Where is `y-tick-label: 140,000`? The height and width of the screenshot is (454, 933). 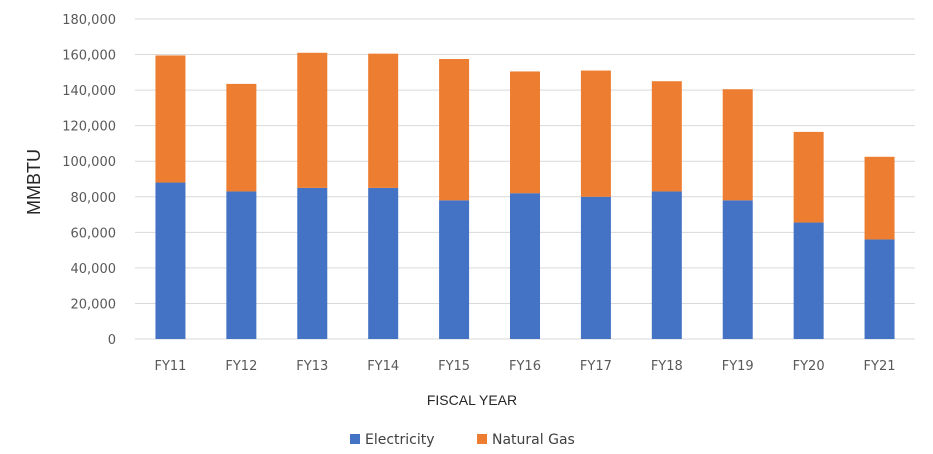 y-tick-label: 140,000 is located at coordinates (89, 91).